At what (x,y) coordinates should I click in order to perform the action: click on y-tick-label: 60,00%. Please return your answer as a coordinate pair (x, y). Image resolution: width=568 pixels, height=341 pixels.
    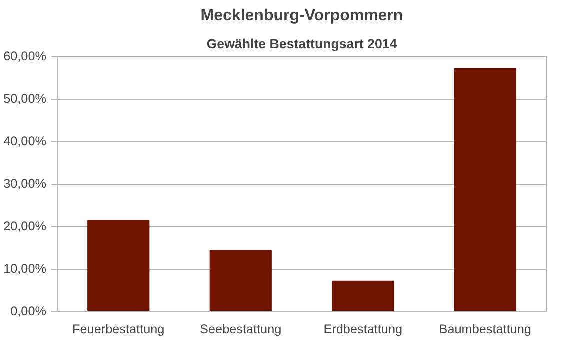
    Looking at the image, I should click on (25, 57).